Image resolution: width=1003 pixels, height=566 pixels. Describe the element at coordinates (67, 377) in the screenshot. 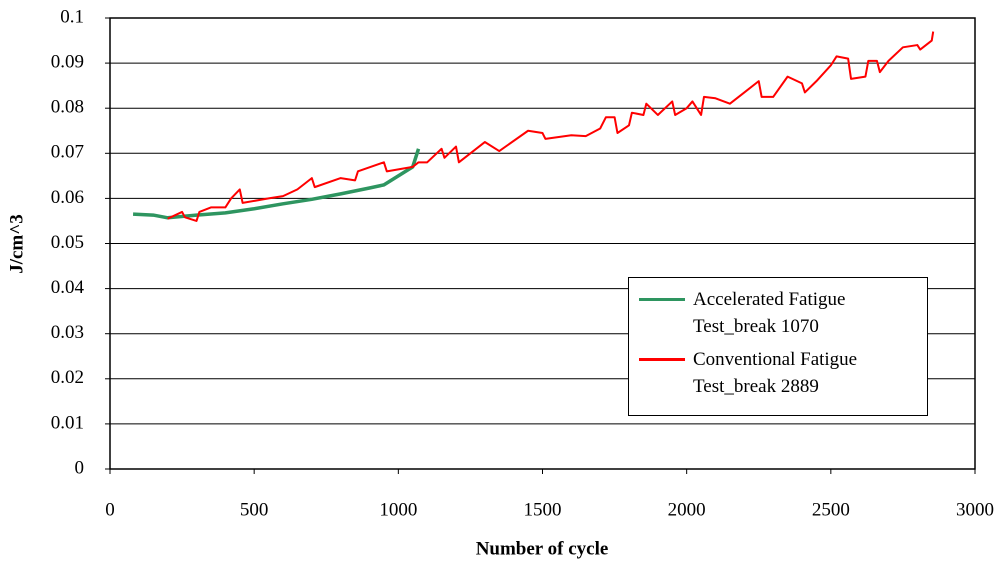

I see `y-tick-label: 0.02` at that location.